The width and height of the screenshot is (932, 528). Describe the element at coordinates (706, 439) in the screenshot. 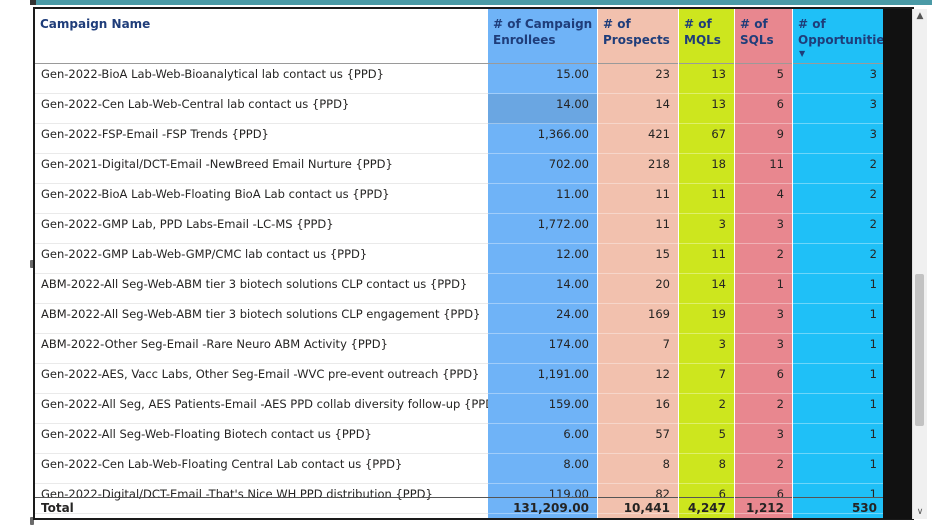

I see `table-cell-mqls: 5` at that location.